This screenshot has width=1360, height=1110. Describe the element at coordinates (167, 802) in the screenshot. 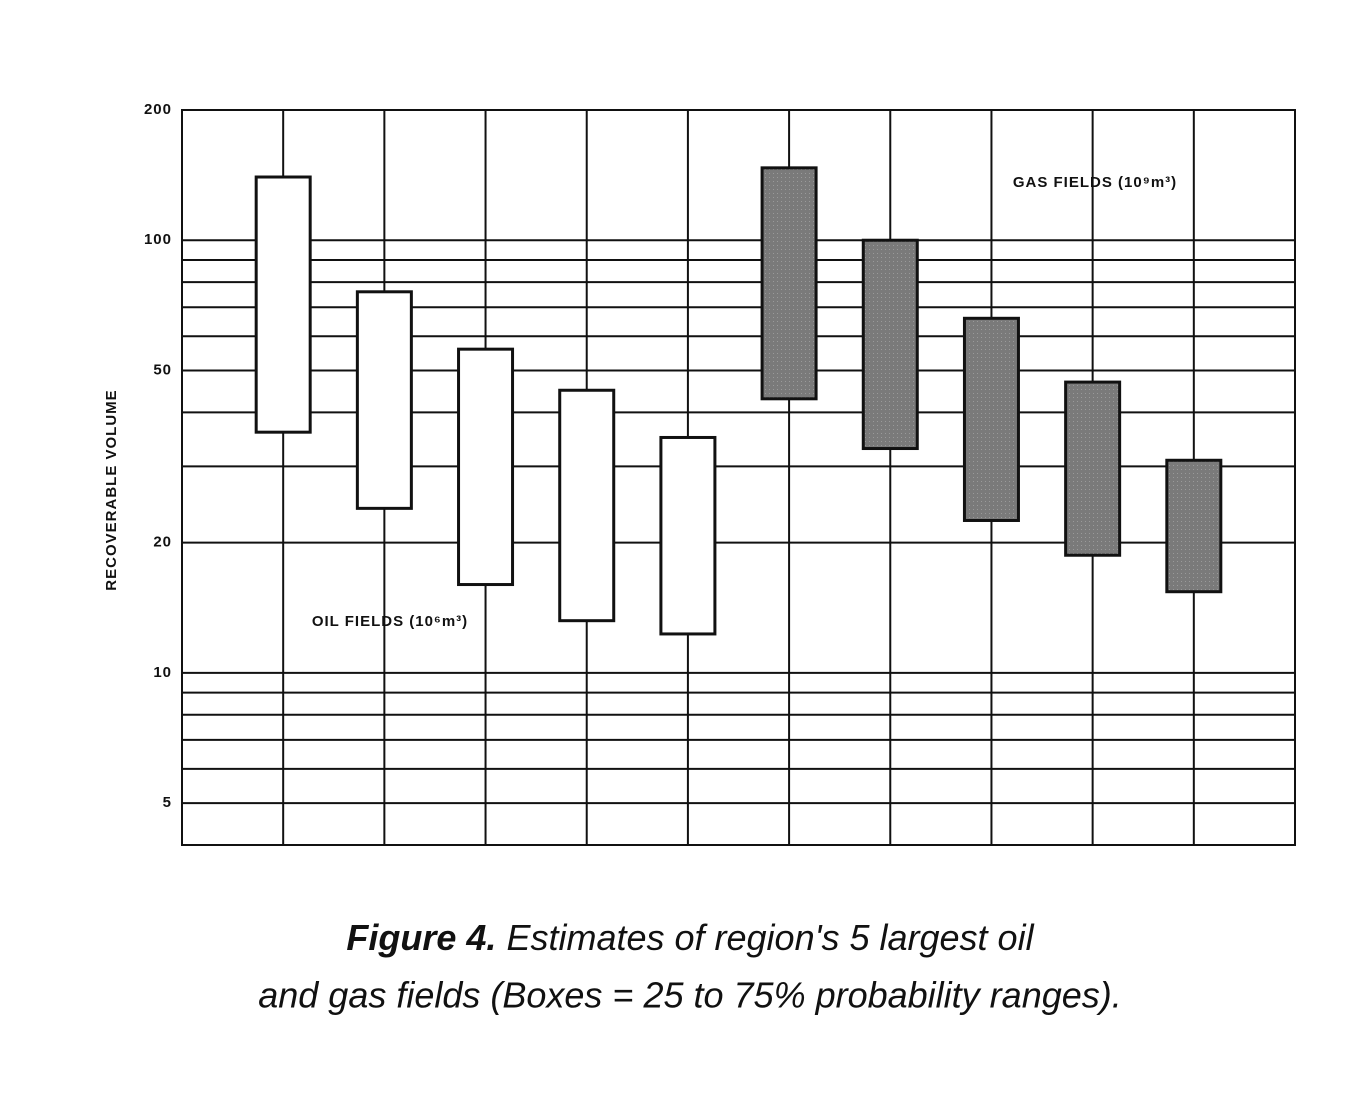

I see `y-tick-label: 5` at that location.